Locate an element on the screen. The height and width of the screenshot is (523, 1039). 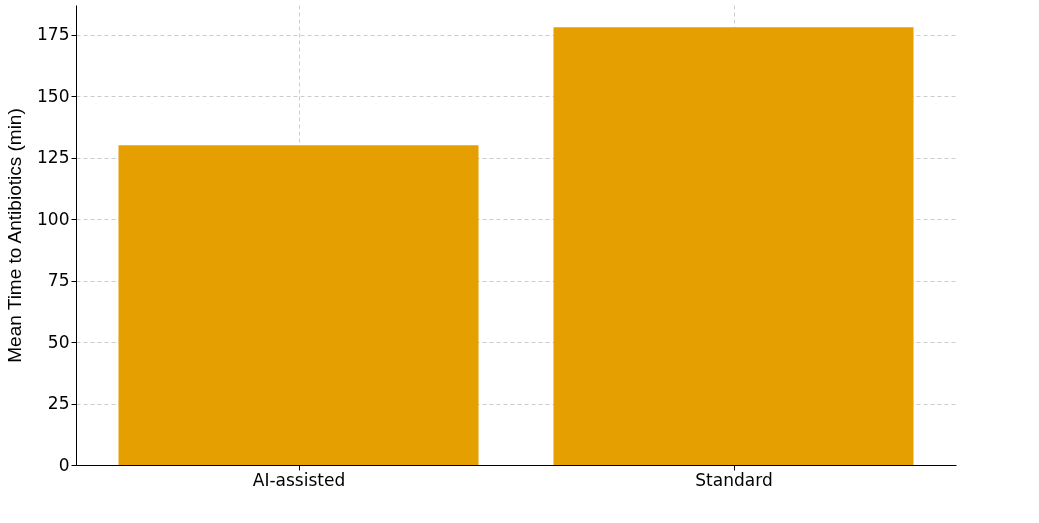
y-tick-label: 0 is located at coordinates (64, 464).